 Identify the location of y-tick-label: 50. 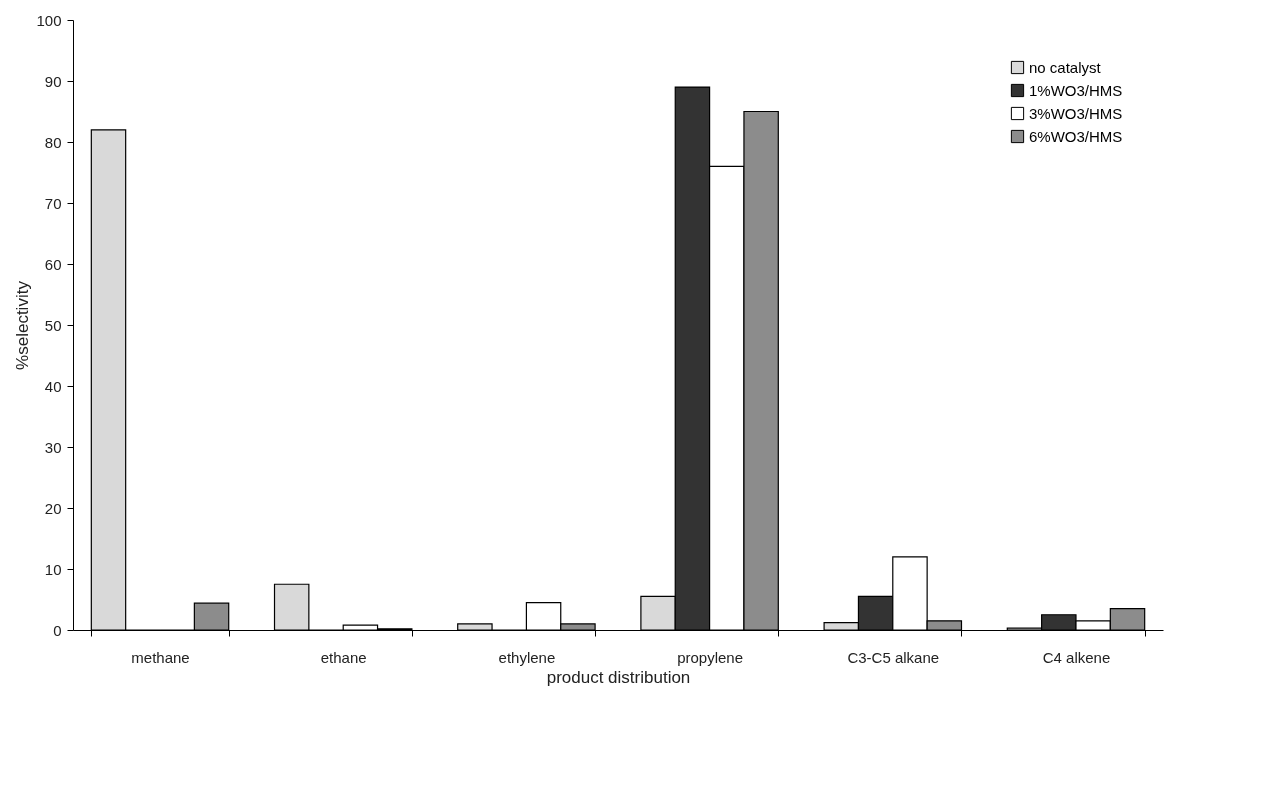
(53, 325).